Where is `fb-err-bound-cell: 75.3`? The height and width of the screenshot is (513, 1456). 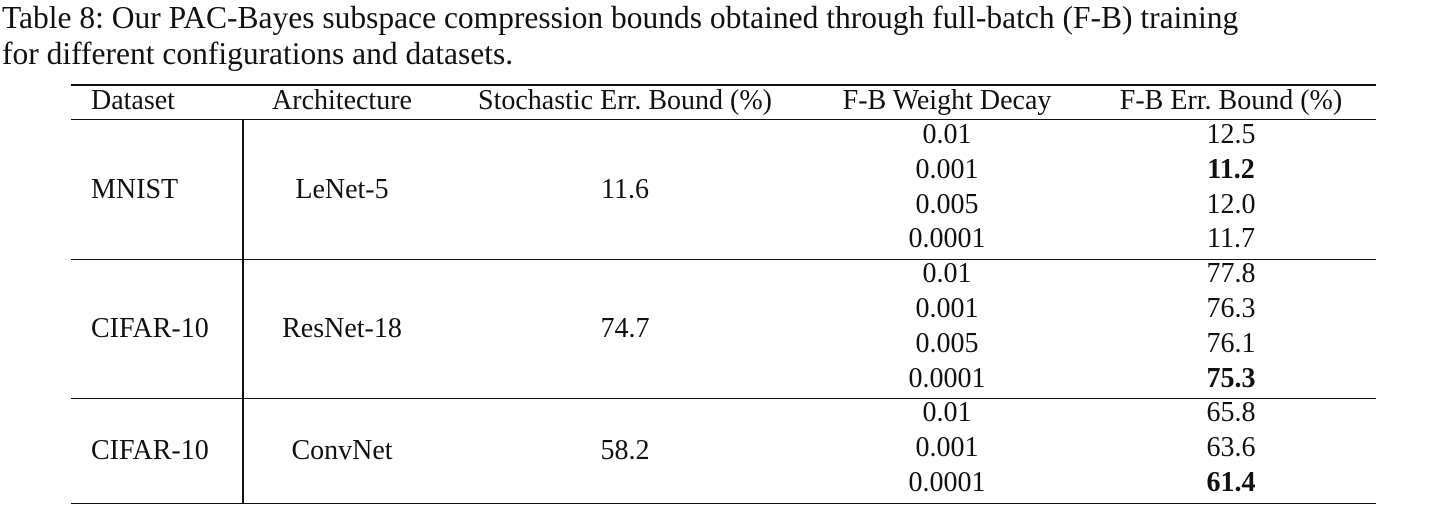
fb-err-bound-cell: 75.3 is located at coordinates (1231, 378).